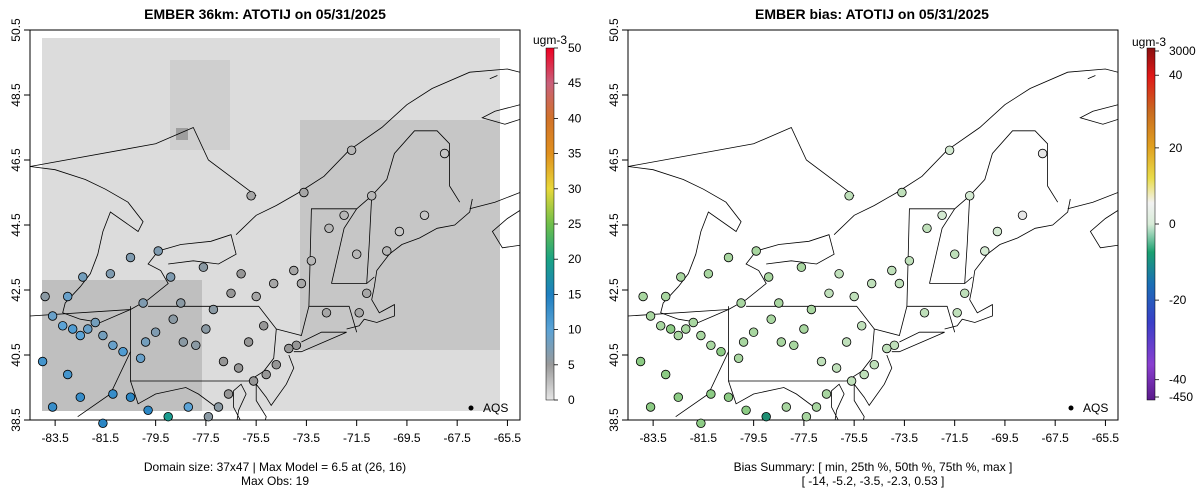 This screenshot has height=502, width=1200. What do you see at coordinates (16, 30) in the screenshot?
I see `y-tick-label: 50.5` at bounding box center [16, 30].